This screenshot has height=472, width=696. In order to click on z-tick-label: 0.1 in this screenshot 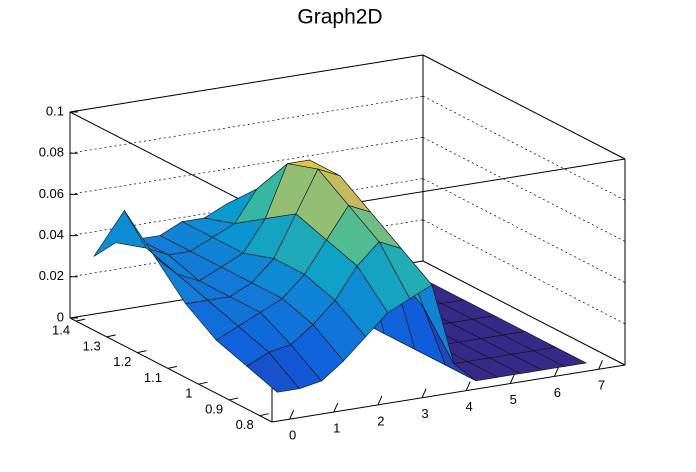, I will do `click(55, 110)`.